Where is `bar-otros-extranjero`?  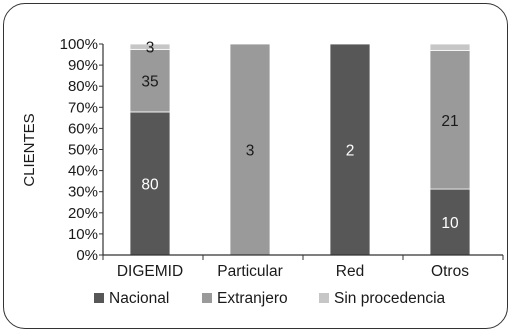
bar-otros-extranjero is located at coordinates (450, 120).